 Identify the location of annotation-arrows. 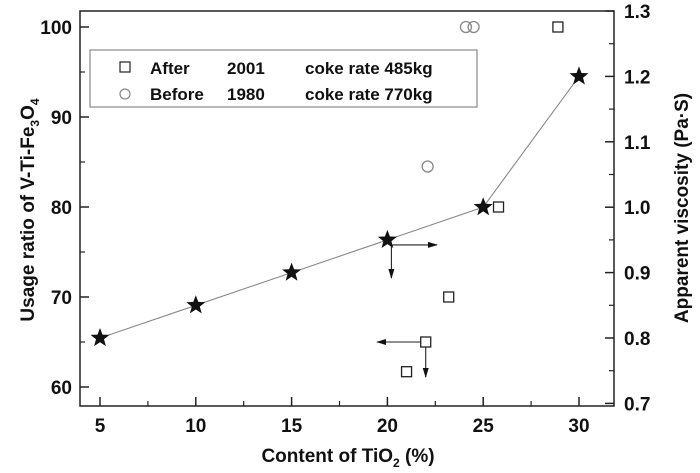
(407, 309).